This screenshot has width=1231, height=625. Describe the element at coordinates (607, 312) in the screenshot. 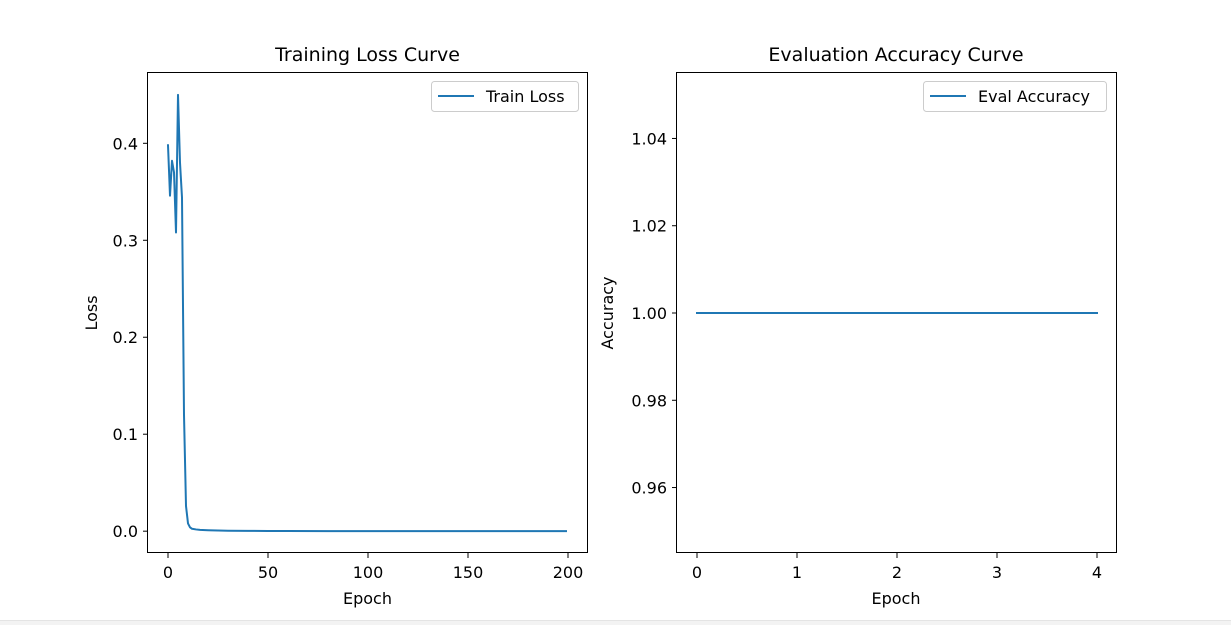

I see `accuracy-y-axis-label: Accuracy` at that location.